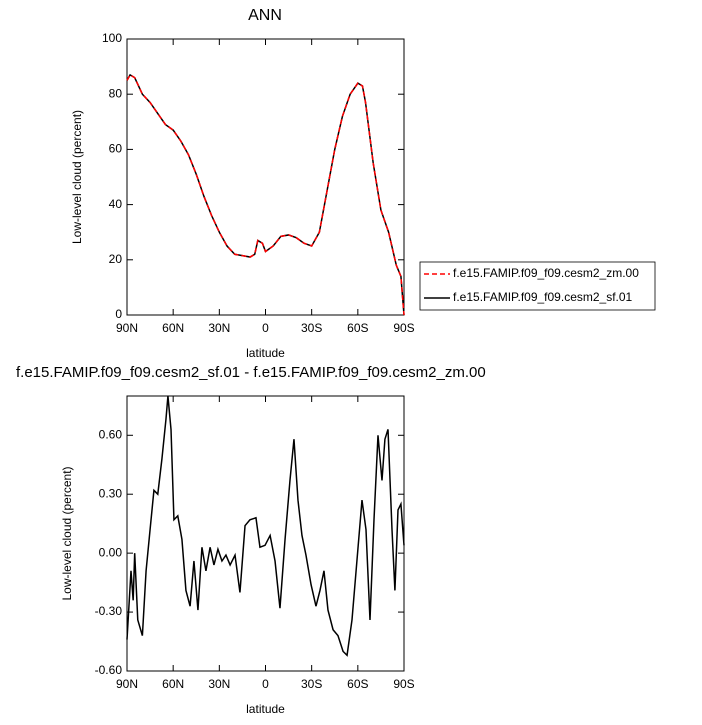 The image size is (702, 725). Describe the element at coordinates (546, 273) in the screenshot. I see `legend-label: f.e15.FAMIP.f09_f09.cesm2_zm.00` at that location.